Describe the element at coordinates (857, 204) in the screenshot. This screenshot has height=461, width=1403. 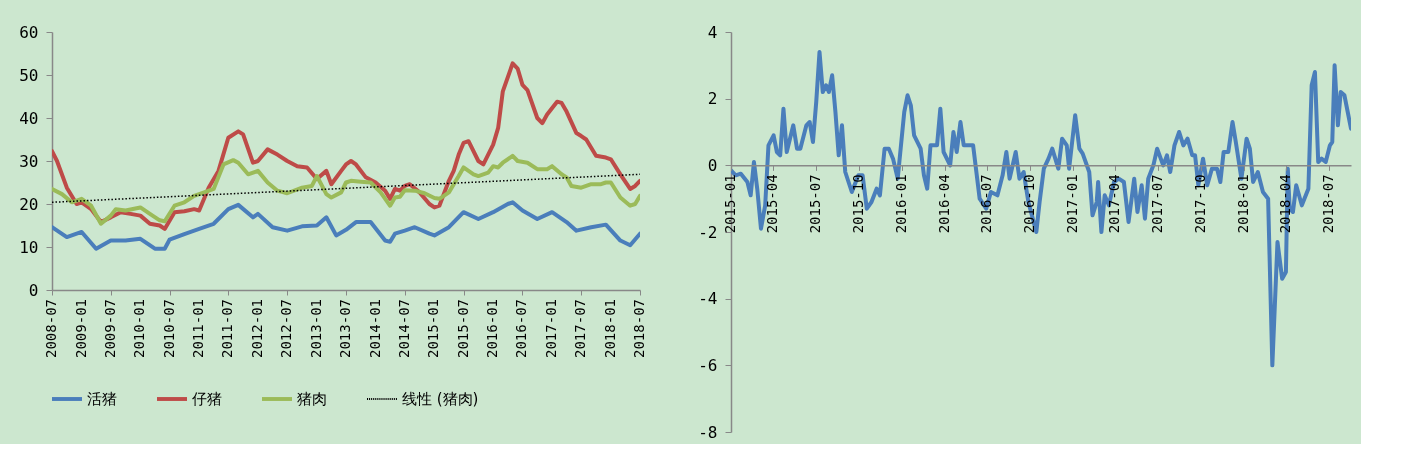
I see `x-tick-label: 2015-10` at that location.